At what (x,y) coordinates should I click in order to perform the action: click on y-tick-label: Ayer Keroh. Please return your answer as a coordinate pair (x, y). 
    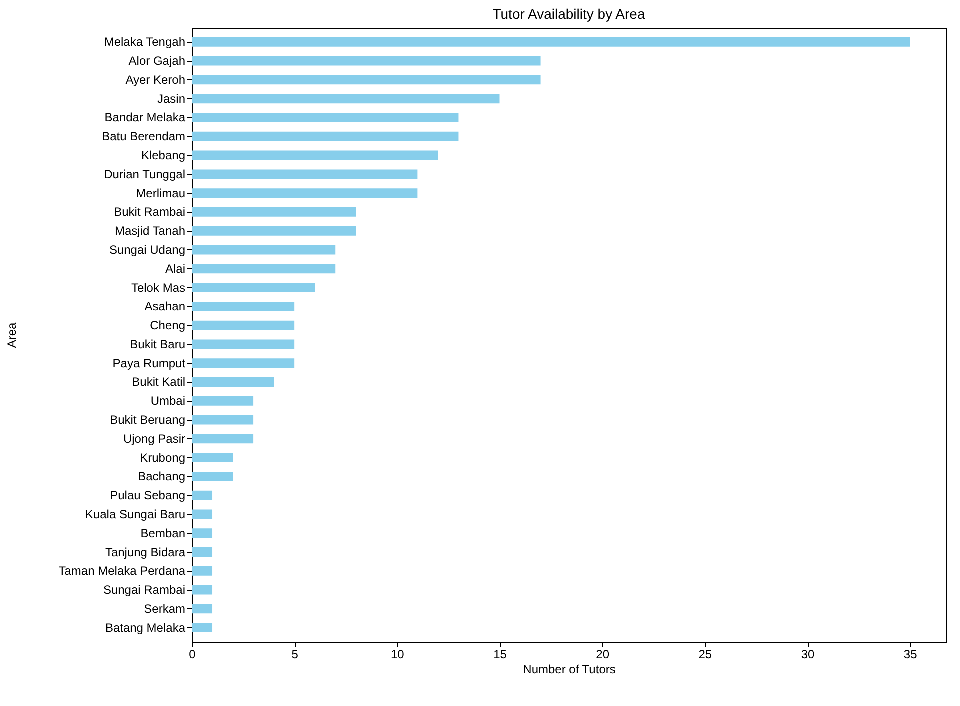
    Looking at the image, I should click on (156, 79).